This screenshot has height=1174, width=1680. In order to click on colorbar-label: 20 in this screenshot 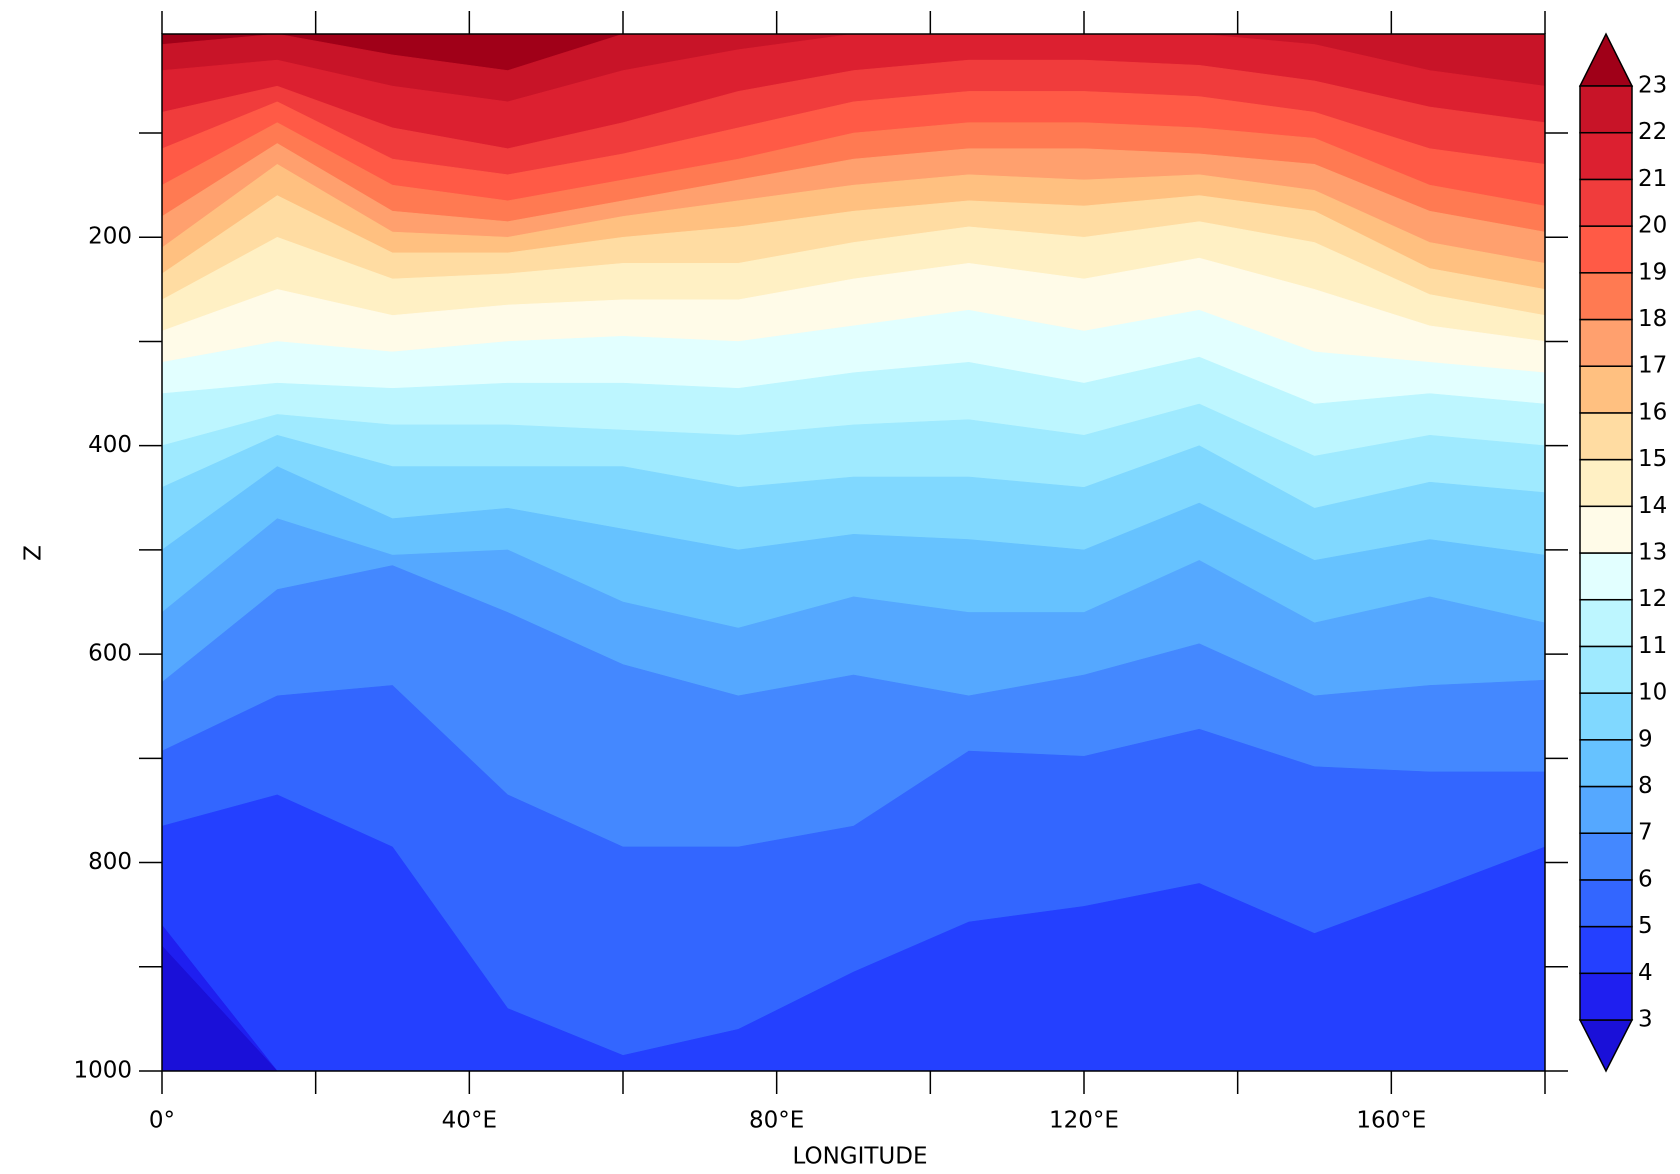, I will do `click(1652, 226)`.